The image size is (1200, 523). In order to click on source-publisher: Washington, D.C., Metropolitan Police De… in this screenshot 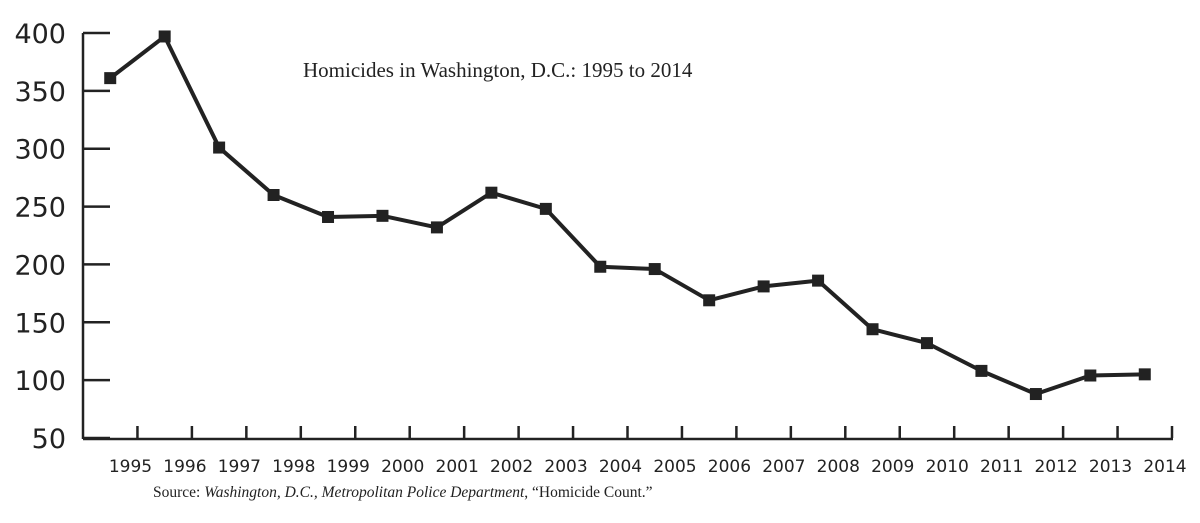, I will do `click(364, 492)`.